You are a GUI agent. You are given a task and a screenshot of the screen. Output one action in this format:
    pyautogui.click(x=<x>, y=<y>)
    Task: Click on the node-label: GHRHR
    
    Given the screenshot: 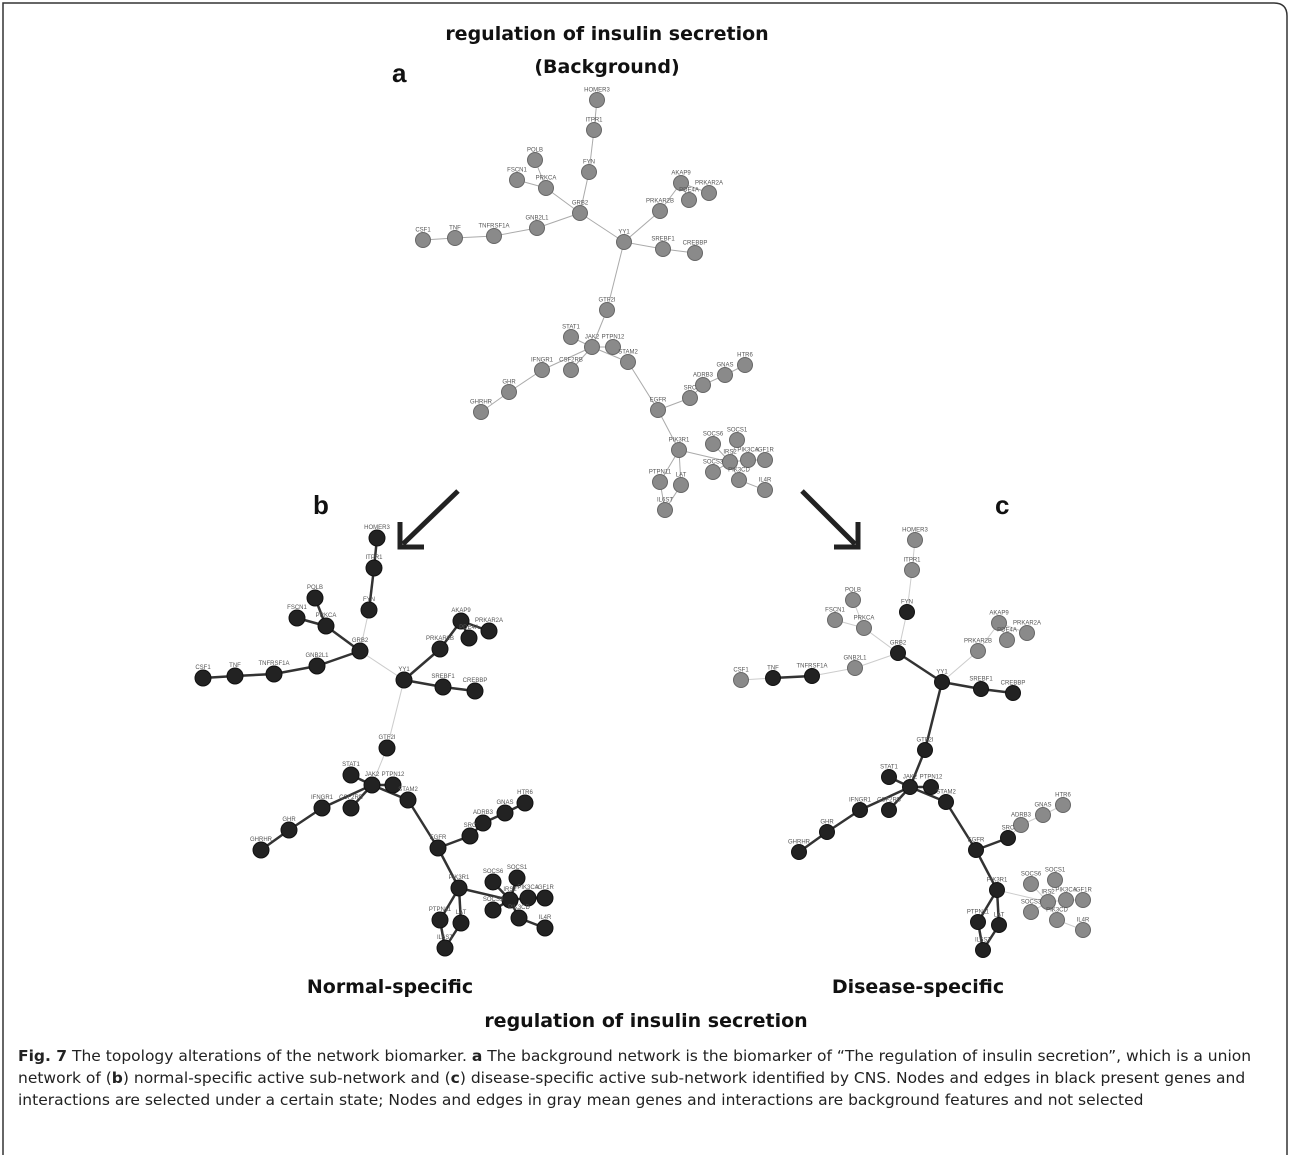 What is the action you would take?
    pyautogui.click(x=481, y=403)
    